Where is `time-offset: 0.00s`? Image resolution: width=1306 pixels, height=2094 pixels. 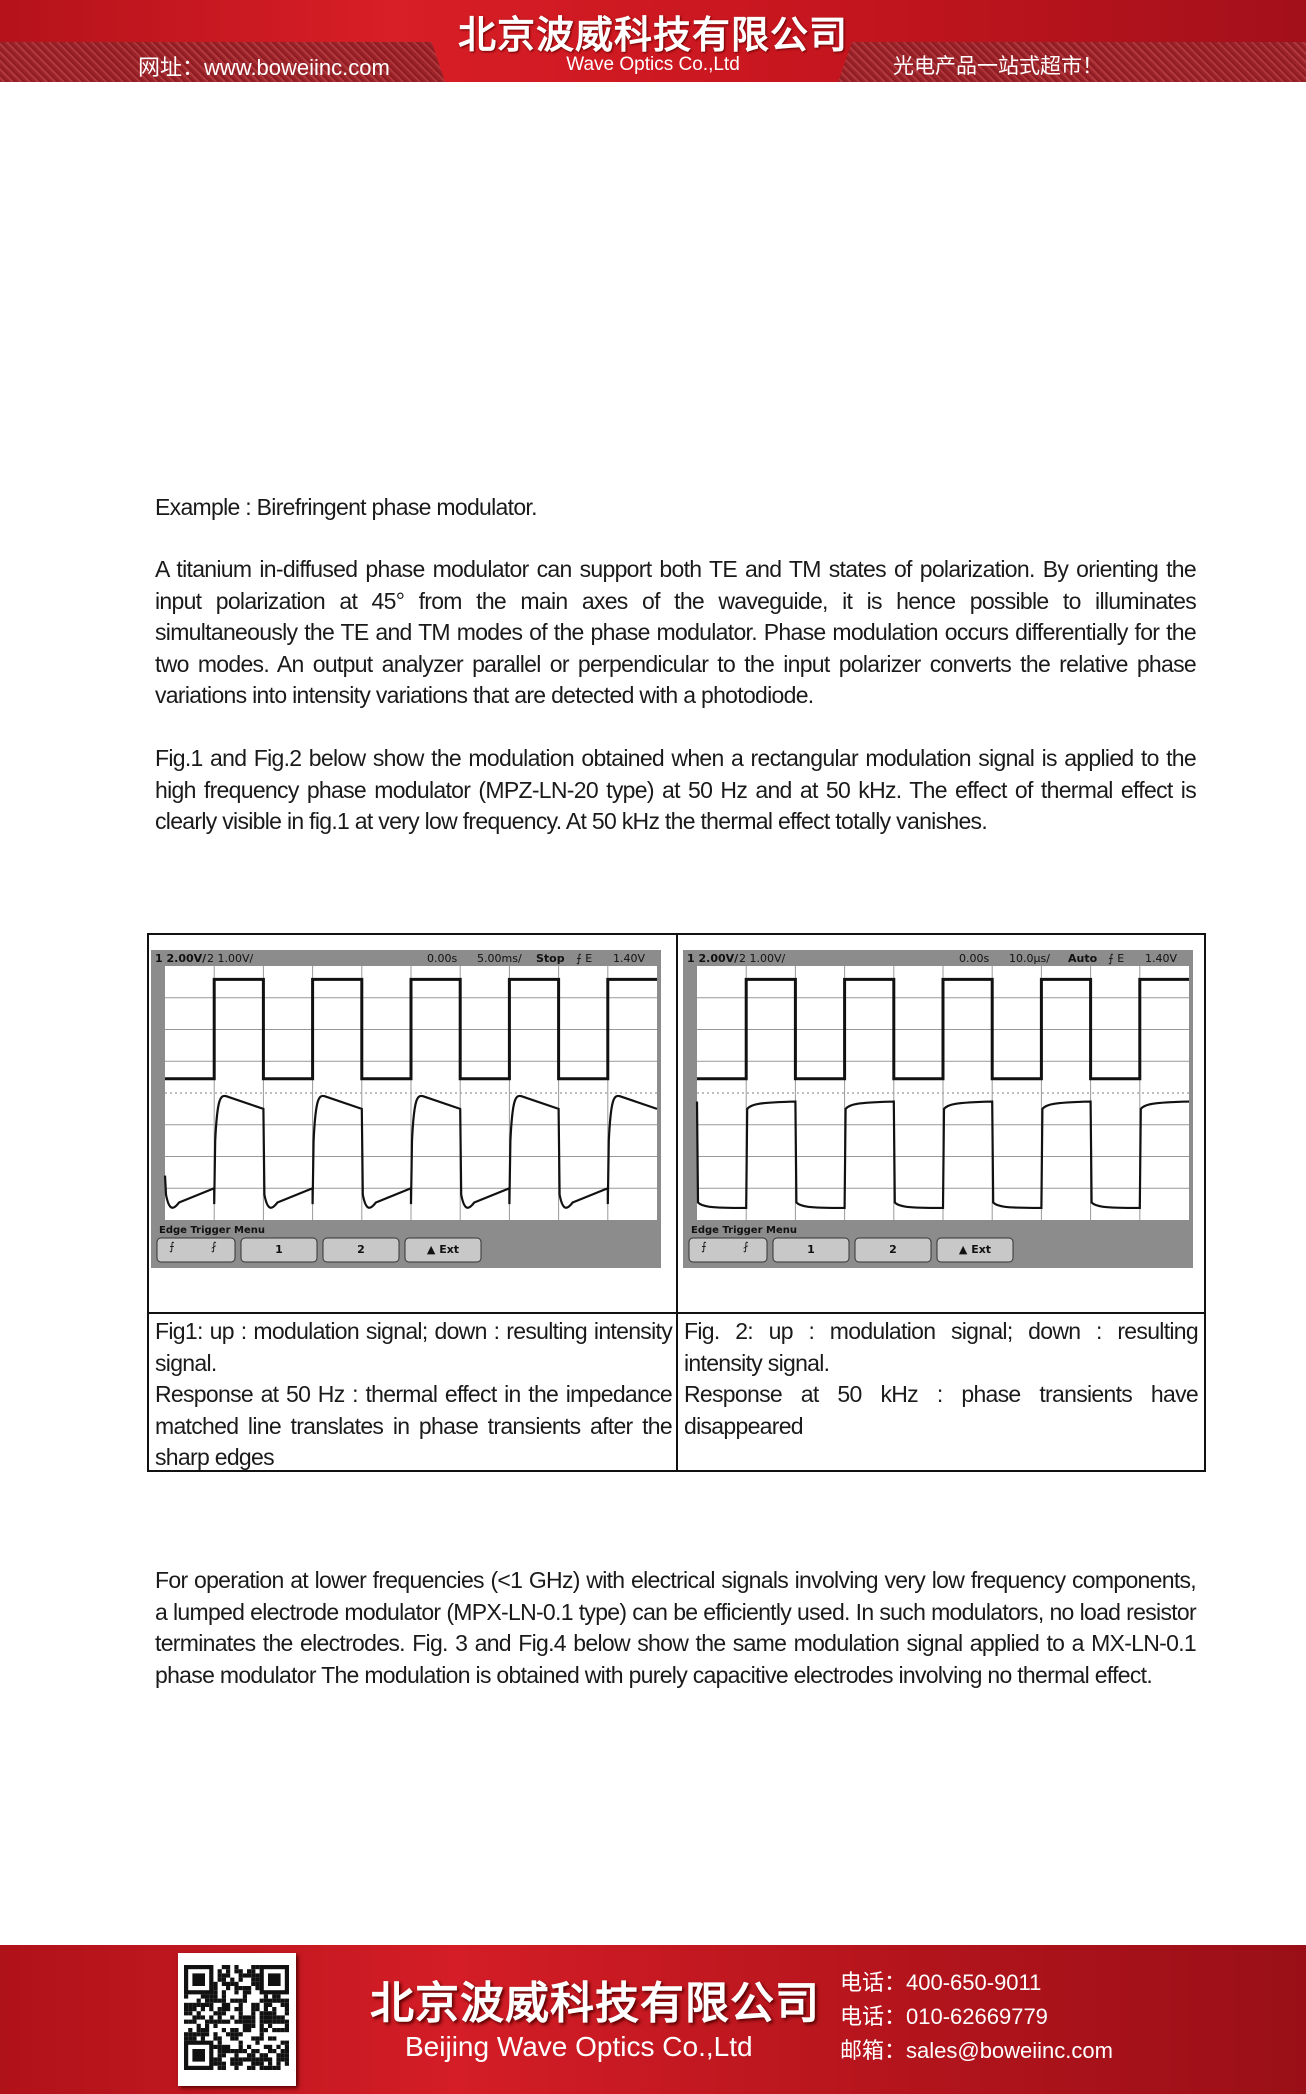
time-offset: 0.00s is located at coordinates (442, 958).